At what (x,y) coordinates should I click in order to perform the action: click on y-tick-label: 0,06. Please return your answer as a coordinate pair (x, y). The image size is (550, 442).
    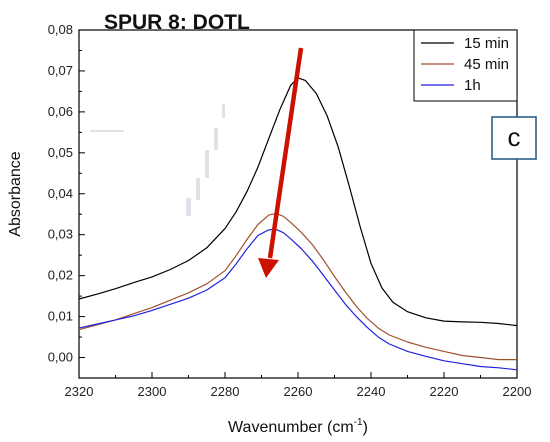
    Looking at the image, I should click on (60, 111).